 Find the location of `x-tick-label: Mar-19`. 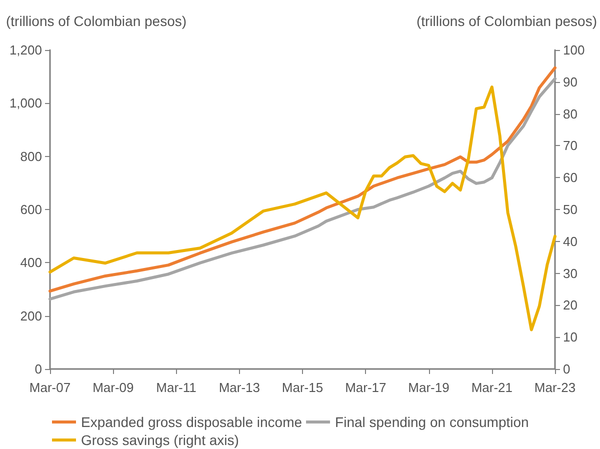

x-tick-label: Mar-19 is located at coordinates (429, 387).